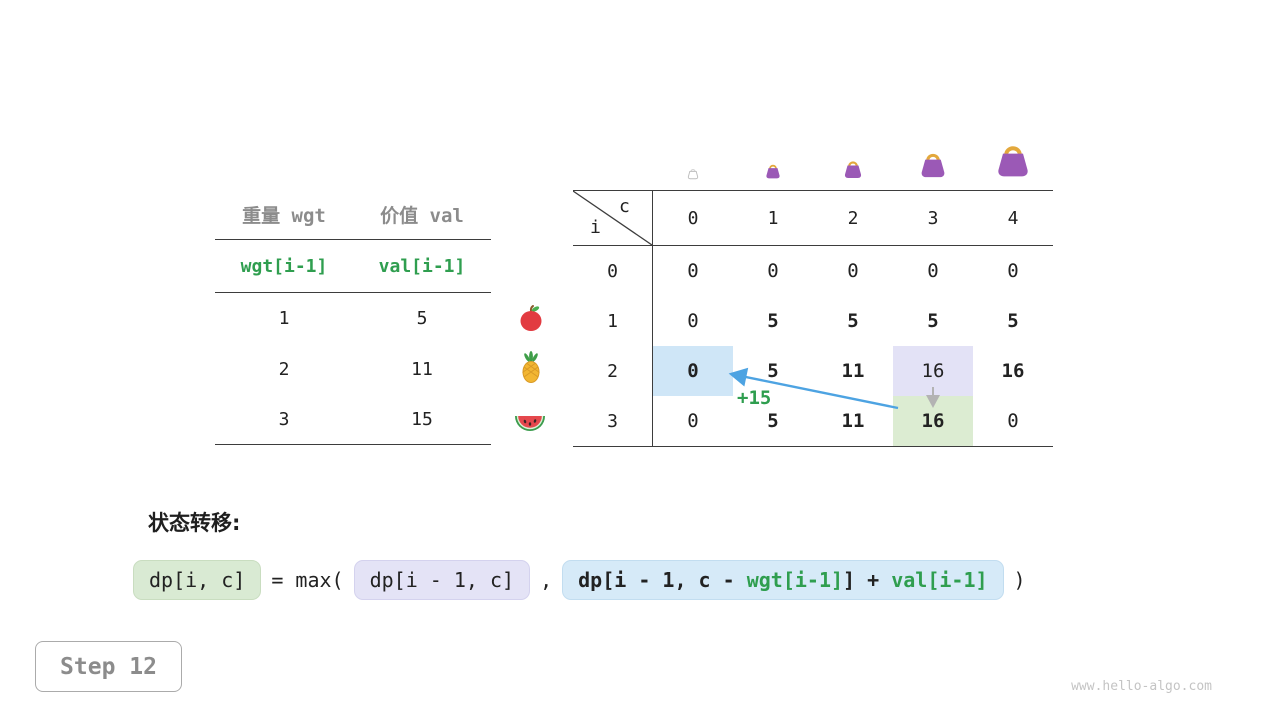  Describe the element at coordinates (1019, 580) in the screenshot. I see `formula-closing: )` at that location.